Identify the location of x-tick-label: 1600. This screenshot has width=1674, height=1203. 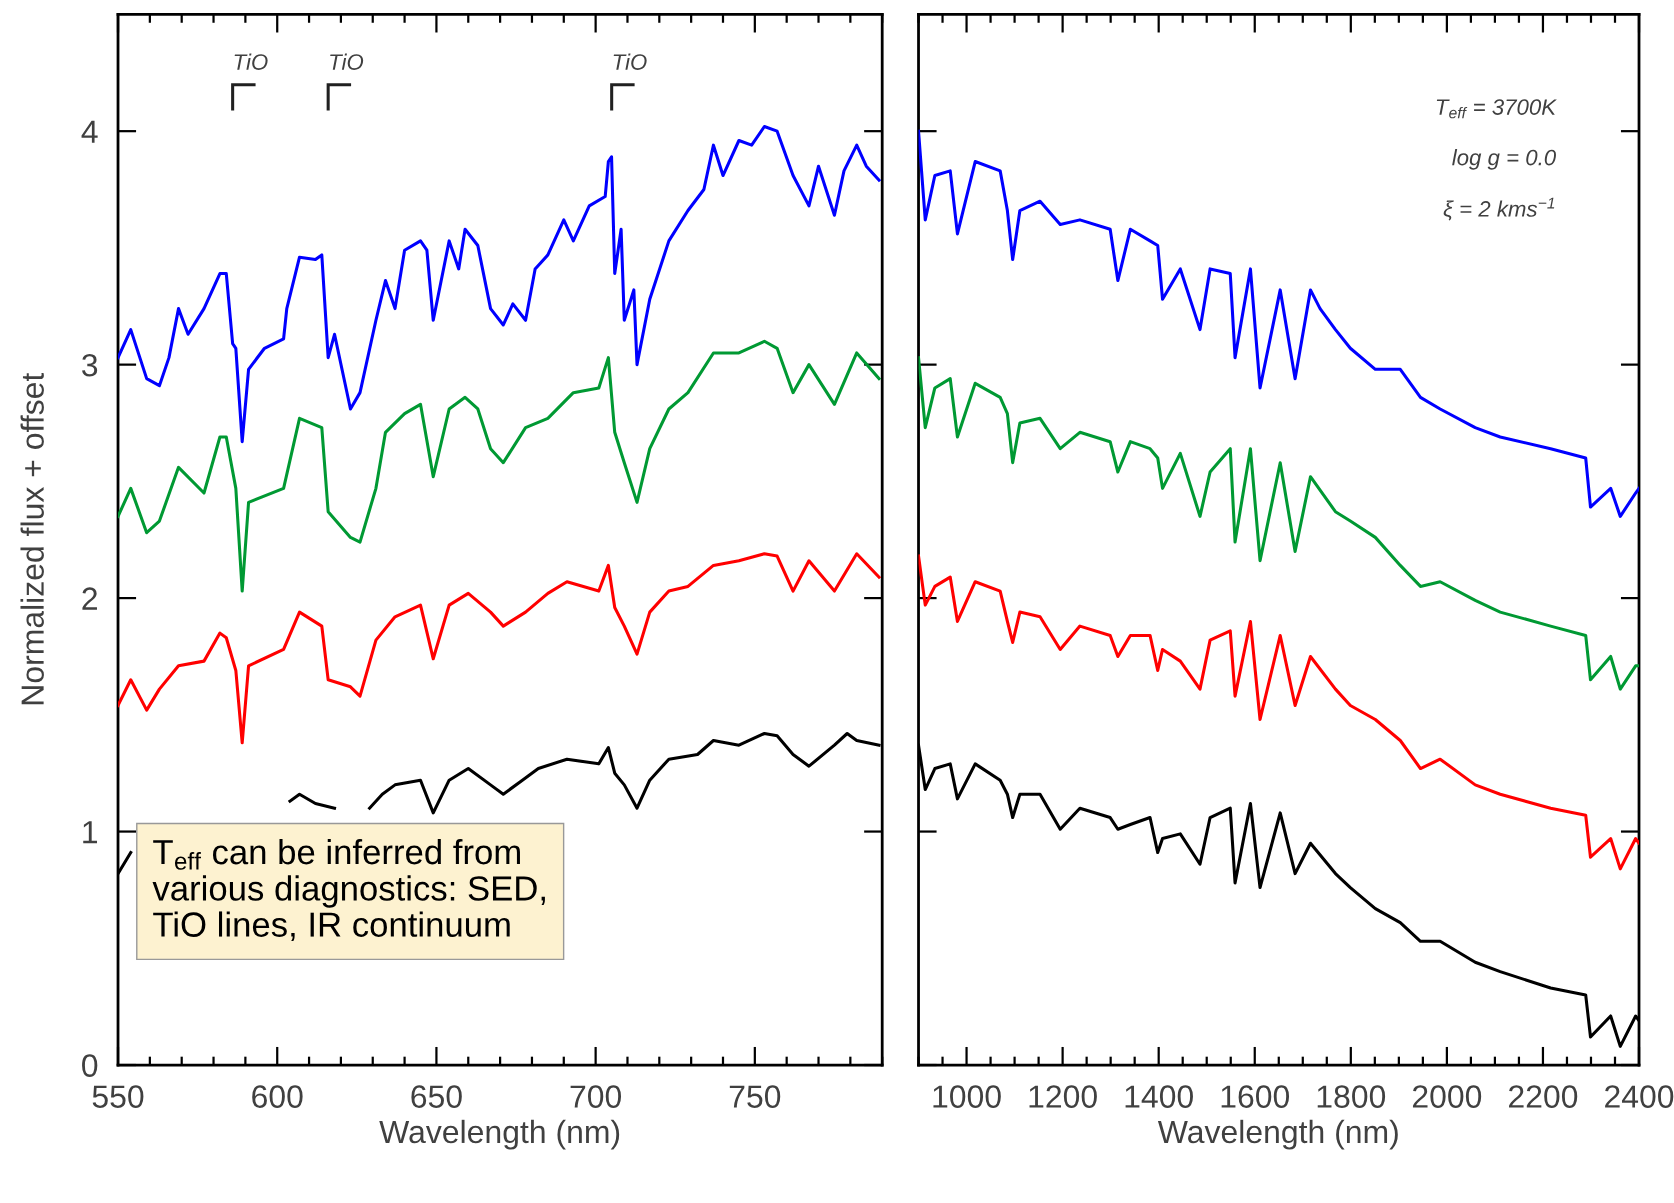
(1255, 1096).